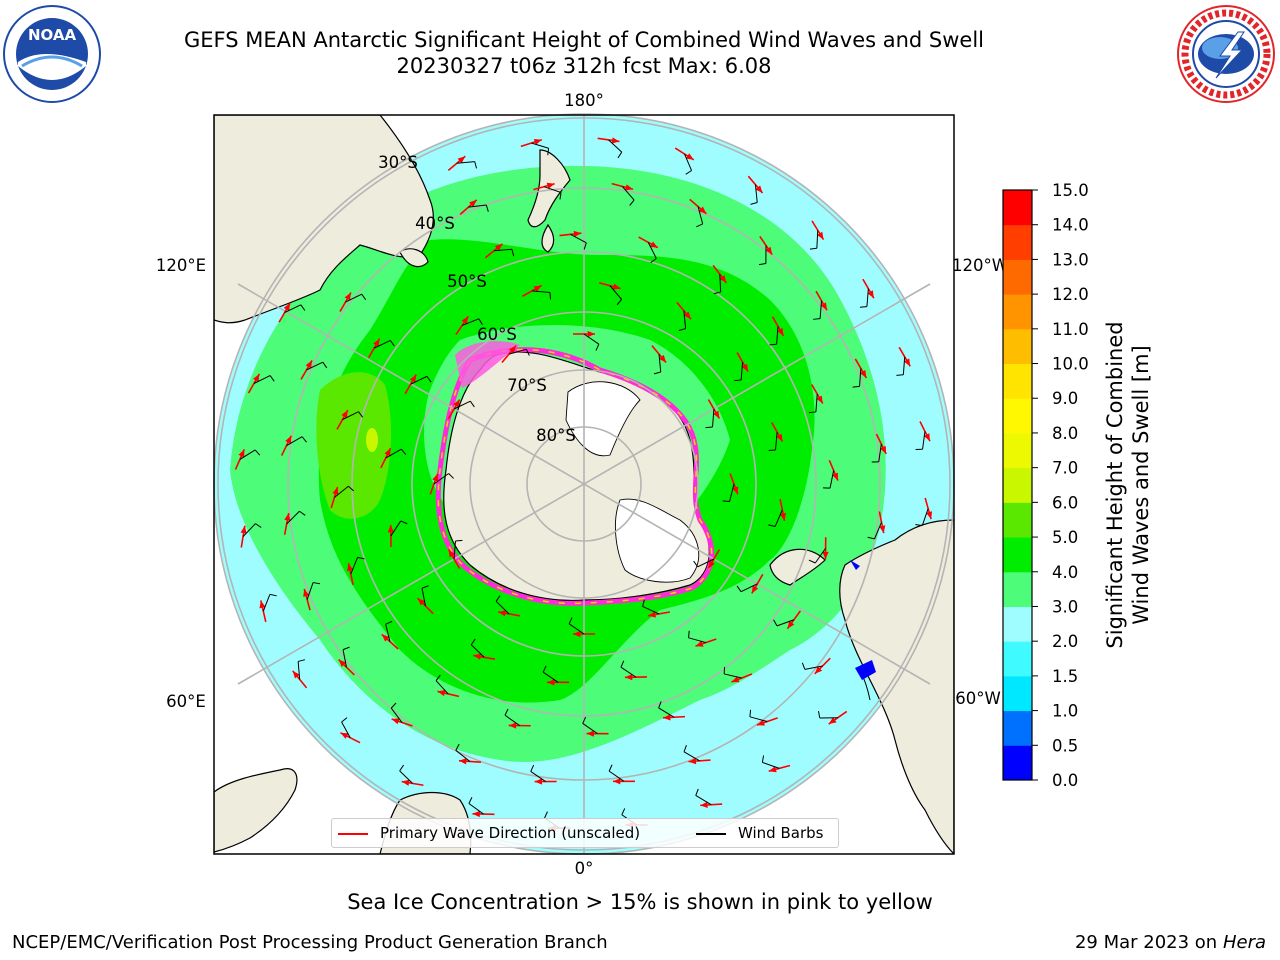 This screenshot has height=960, width=1280. I want to click on colorbar-tick-label: 13.0, so click(1070, 259).